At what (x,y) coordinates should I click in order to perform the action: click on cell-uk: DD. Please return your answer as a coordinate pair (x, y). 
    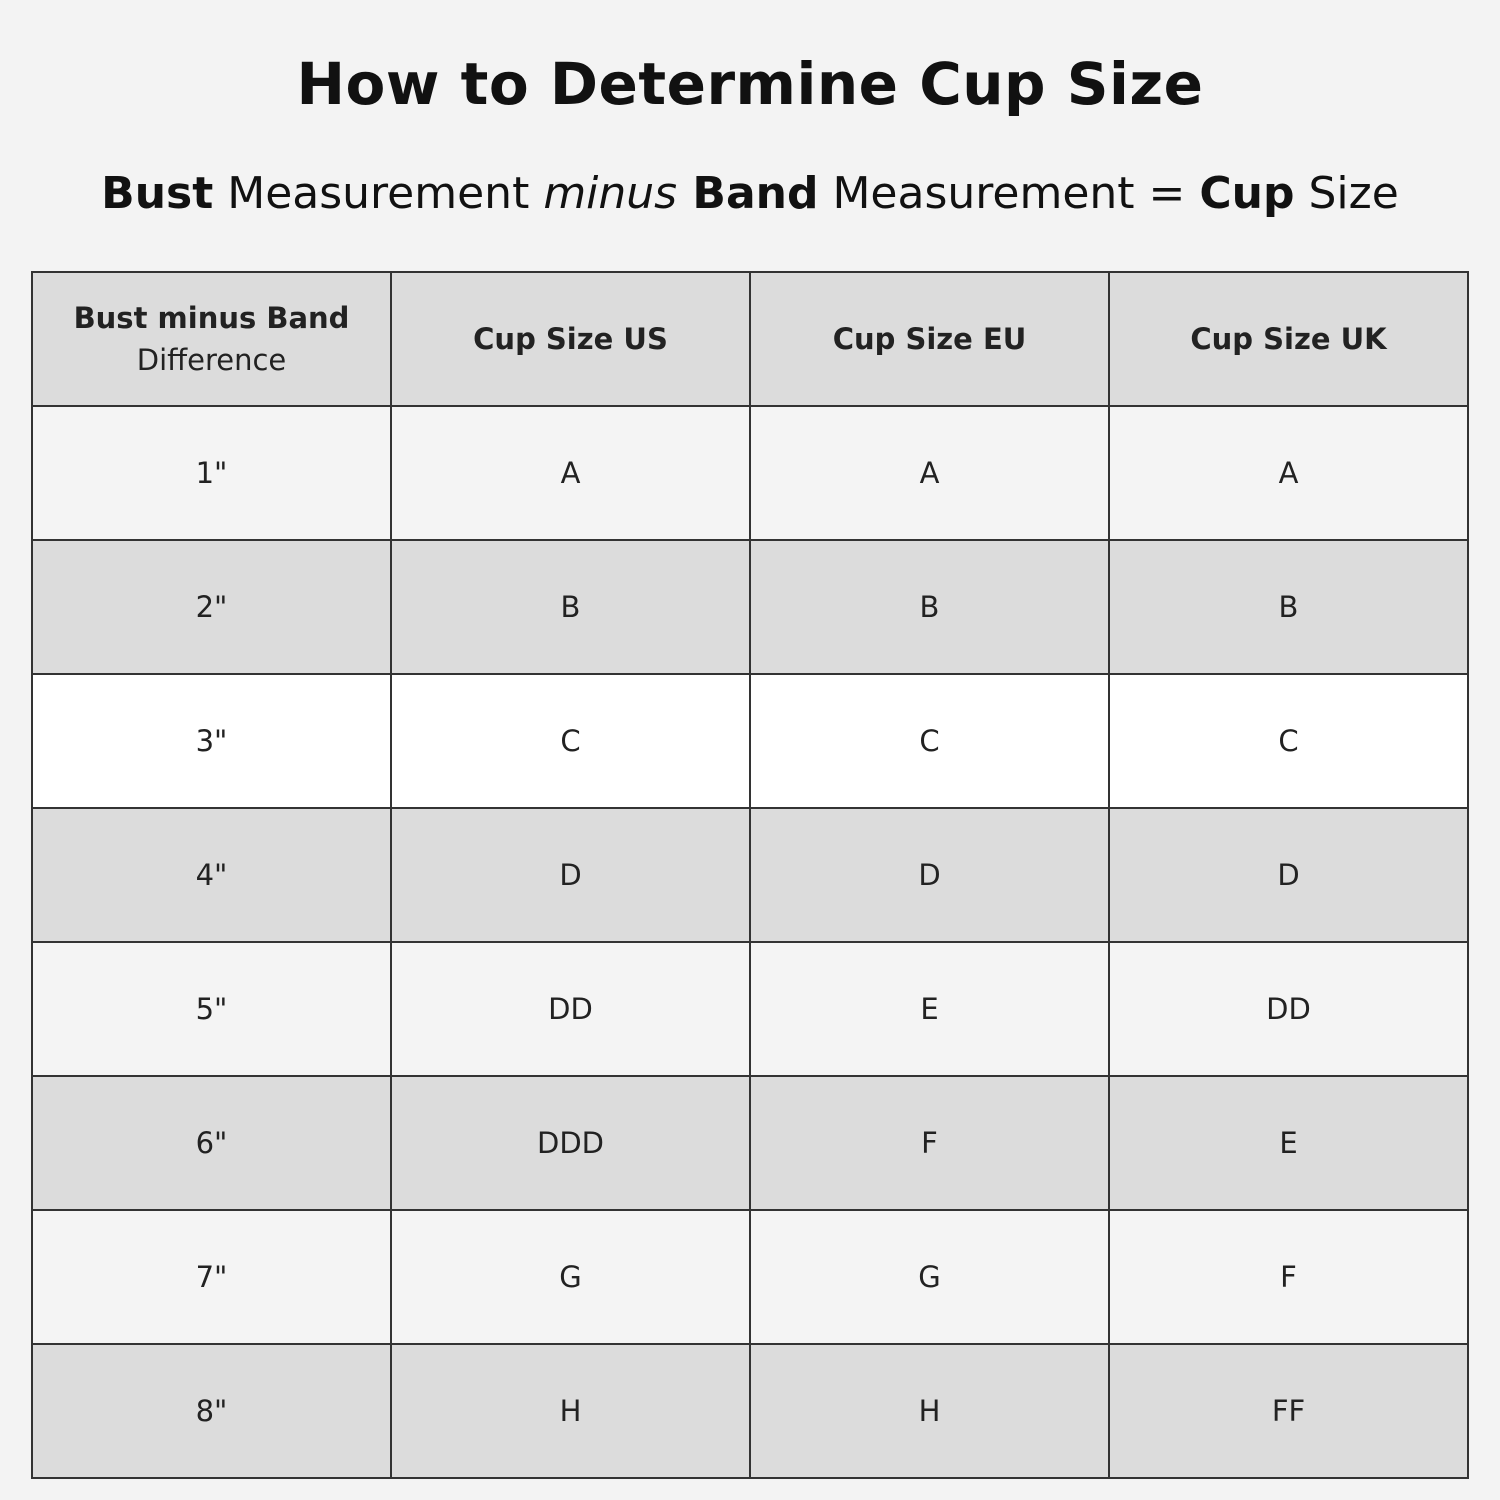
    Looking at the image, I should click on (1288, 1009).